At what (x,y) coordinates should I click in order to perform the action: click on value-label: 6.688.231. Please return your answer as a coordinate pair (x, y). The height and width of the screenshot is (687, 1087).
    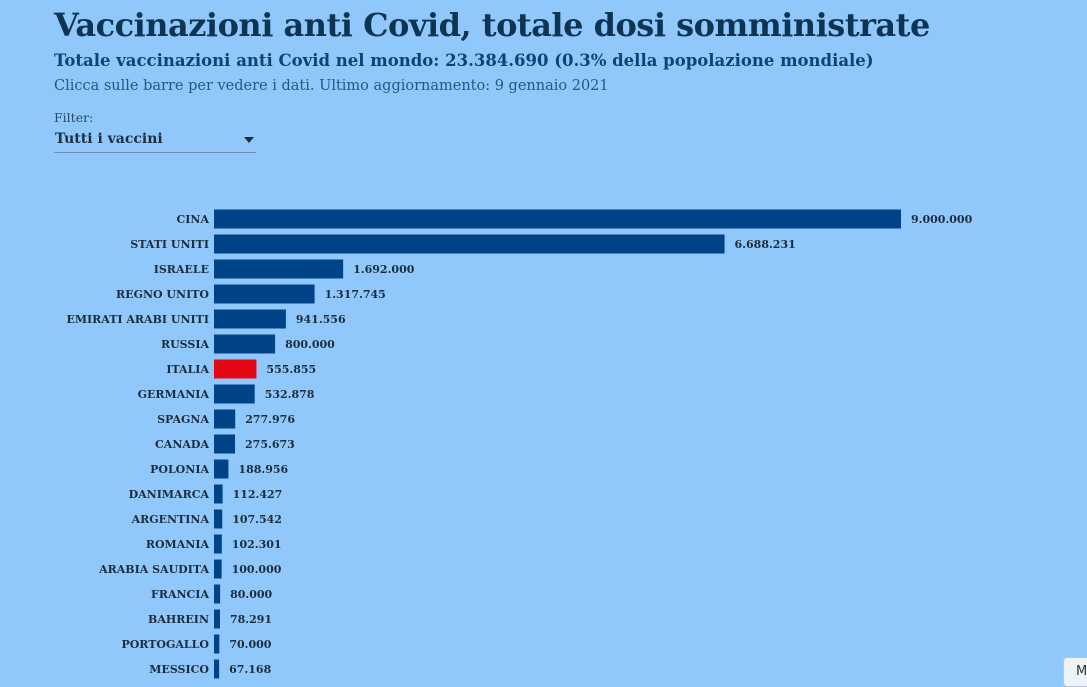
    Looking at the image, I should click on (765, 244).